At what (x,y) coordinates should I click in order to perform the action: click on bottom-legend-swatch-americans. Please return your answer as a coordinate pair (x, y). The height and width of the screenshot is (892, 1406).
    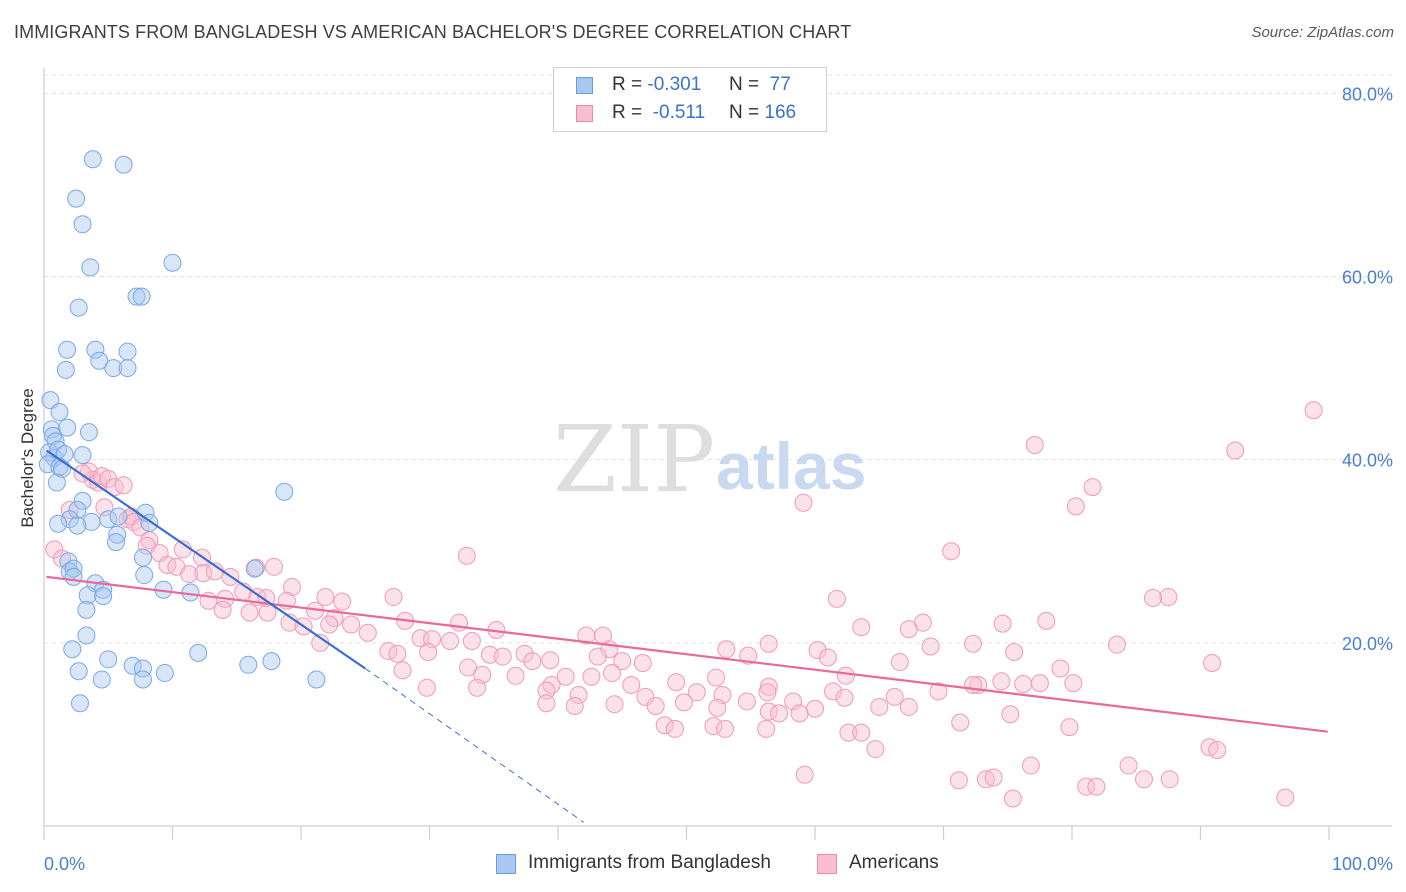
    Looking at the image, I should click on (827, 864).